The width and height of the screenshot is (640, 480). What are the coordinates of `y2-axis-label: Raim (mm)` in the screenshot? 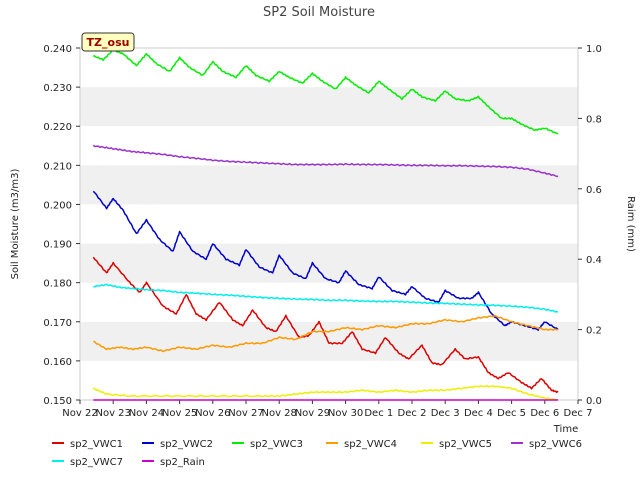 It's located at (630, 224).